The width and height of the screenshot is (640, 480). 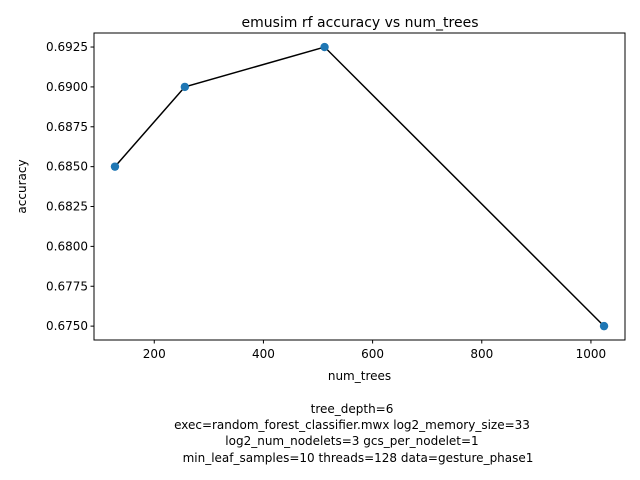 I want to click on x-tick-label: 200, so click(x=154, y=354).